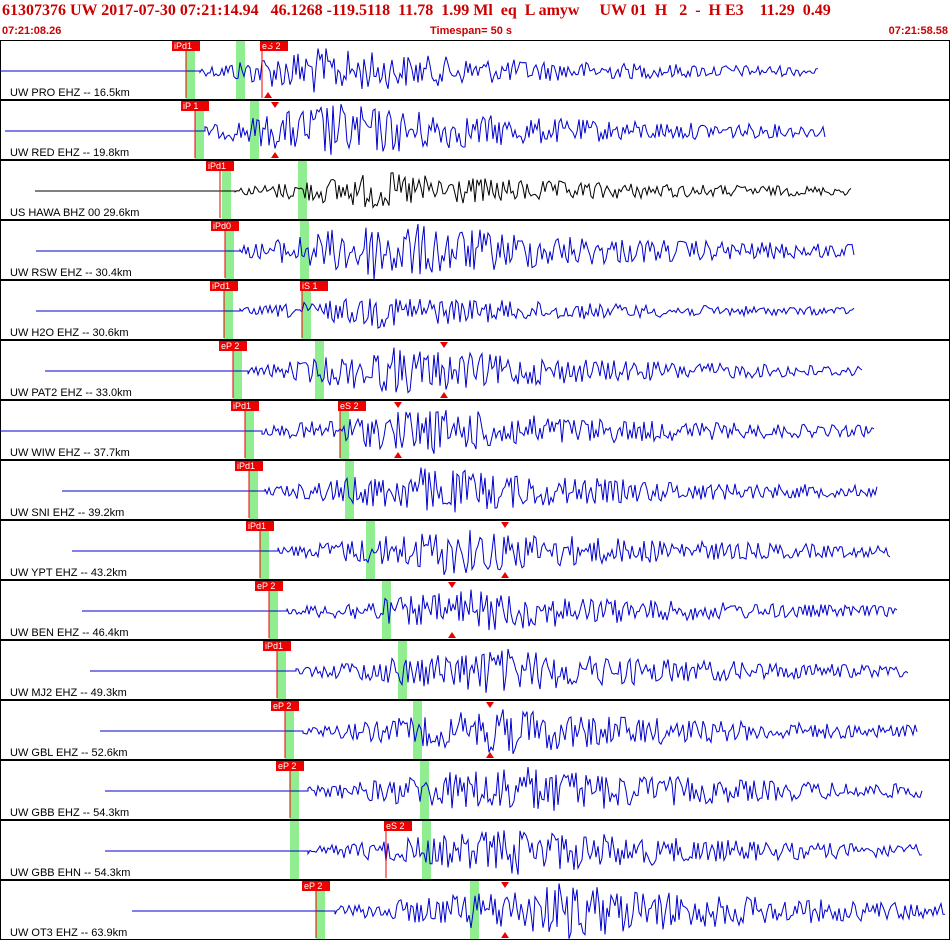 This screenshot has width=950, height=940. I want to click on trace-row: iPd1 UW MJ2 EHZ -- 49.3km, so click(475, 670).